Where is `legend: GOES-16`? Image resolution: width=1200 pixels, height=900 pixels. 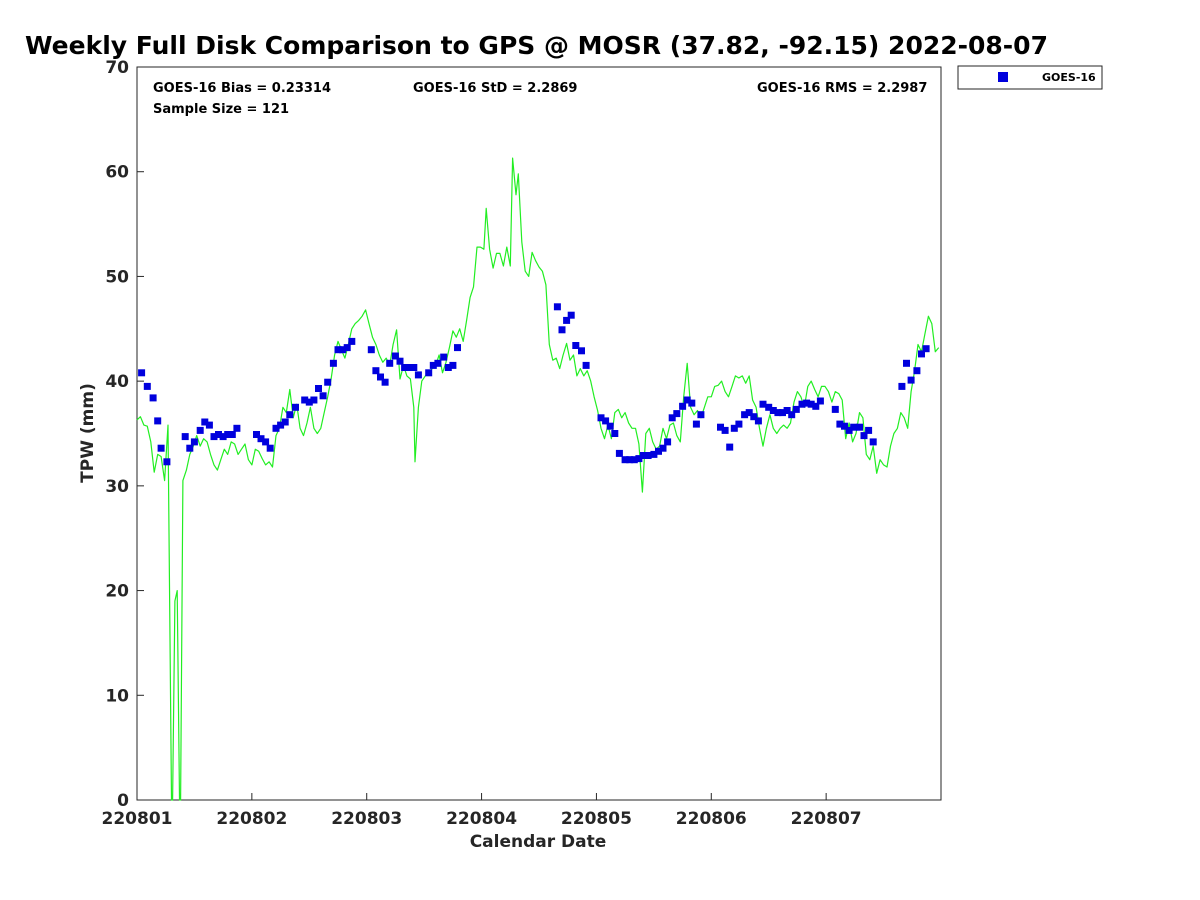
legend: GOES-16 is located at coordinates (1030, 77).